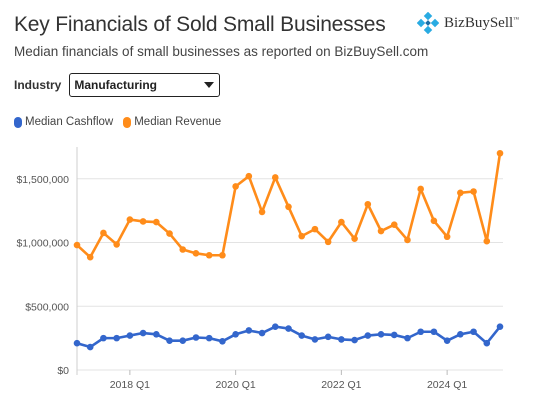  I want to click on y-tick-label: $1,500,000, so click(42, 180).